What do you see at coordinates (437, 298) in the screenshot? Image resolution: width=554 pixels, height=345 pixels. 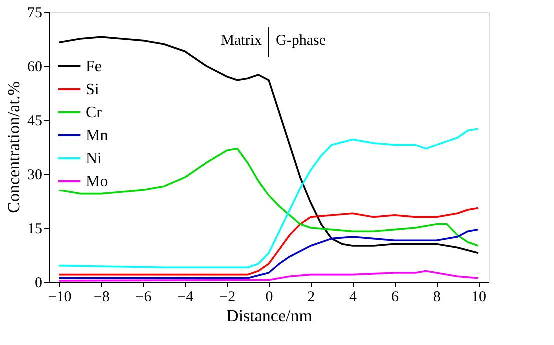 I see `x-tick-label: 8` at bounding box center [437, 298].